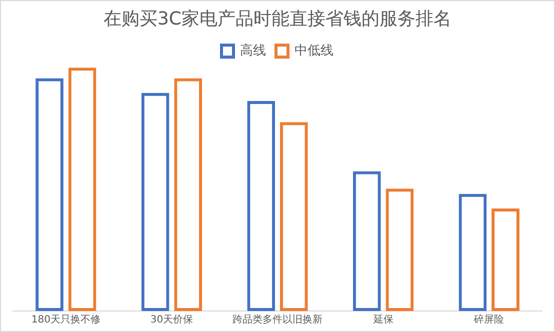 The image size is (555, 332). I want to click on legend-label: 中低线, so click(314, 50).